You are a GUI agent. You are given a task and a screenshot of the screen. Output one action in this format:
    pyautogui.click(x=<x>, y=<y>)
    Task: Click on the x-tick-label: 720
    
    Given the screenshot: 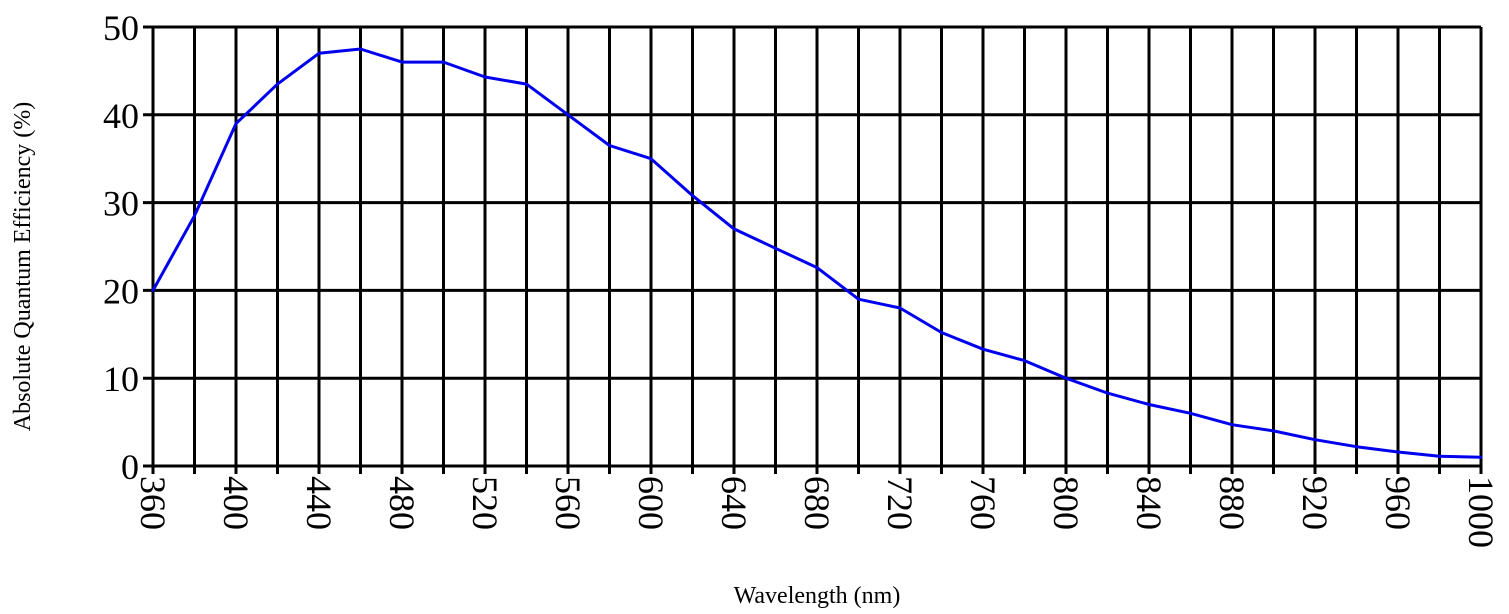 What is the action you would take?
    pyautogui.click(x=900, y=503)
    